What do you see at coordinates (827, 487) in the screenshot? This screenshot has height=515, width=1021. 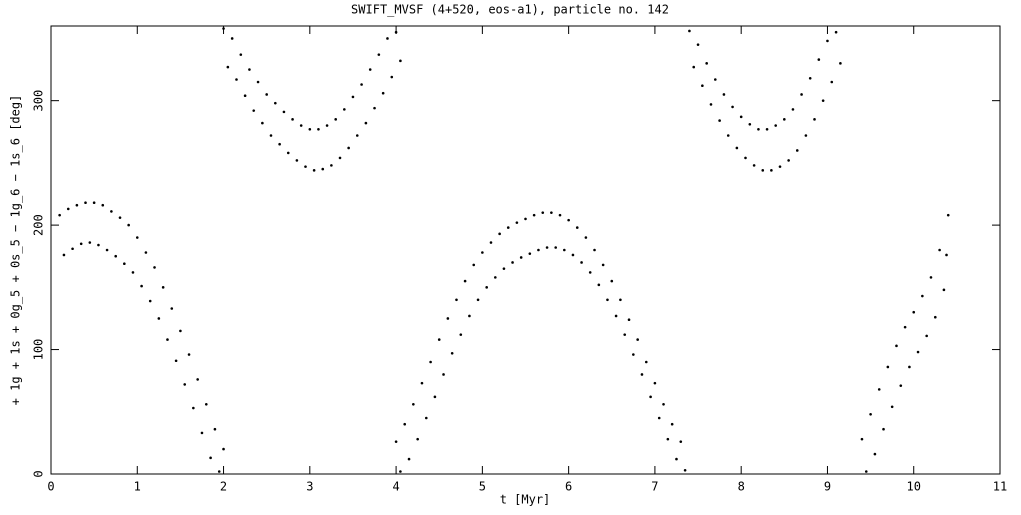 I see `x-tick-label: 9` at bounding box center [827, 487].